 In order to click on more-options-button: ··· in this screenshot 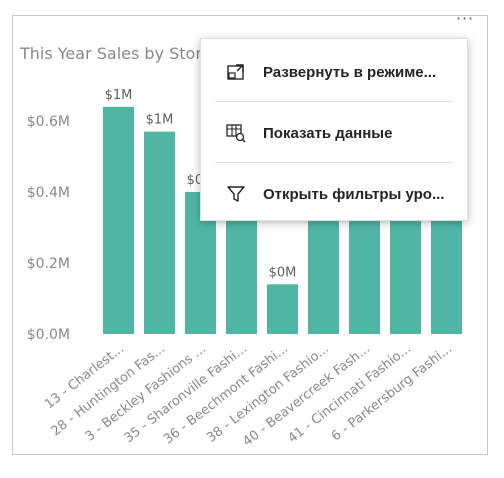, I will do `click(465, 20)`.